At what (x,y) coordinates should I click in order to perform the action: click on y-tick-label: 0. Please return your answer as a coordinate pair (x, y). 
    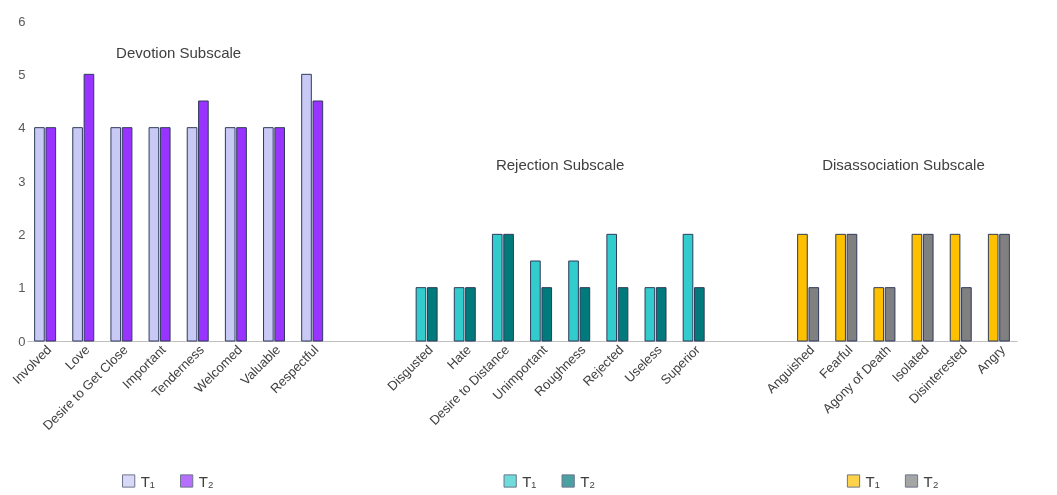
    Looking at the image, I should click on (22, 341).